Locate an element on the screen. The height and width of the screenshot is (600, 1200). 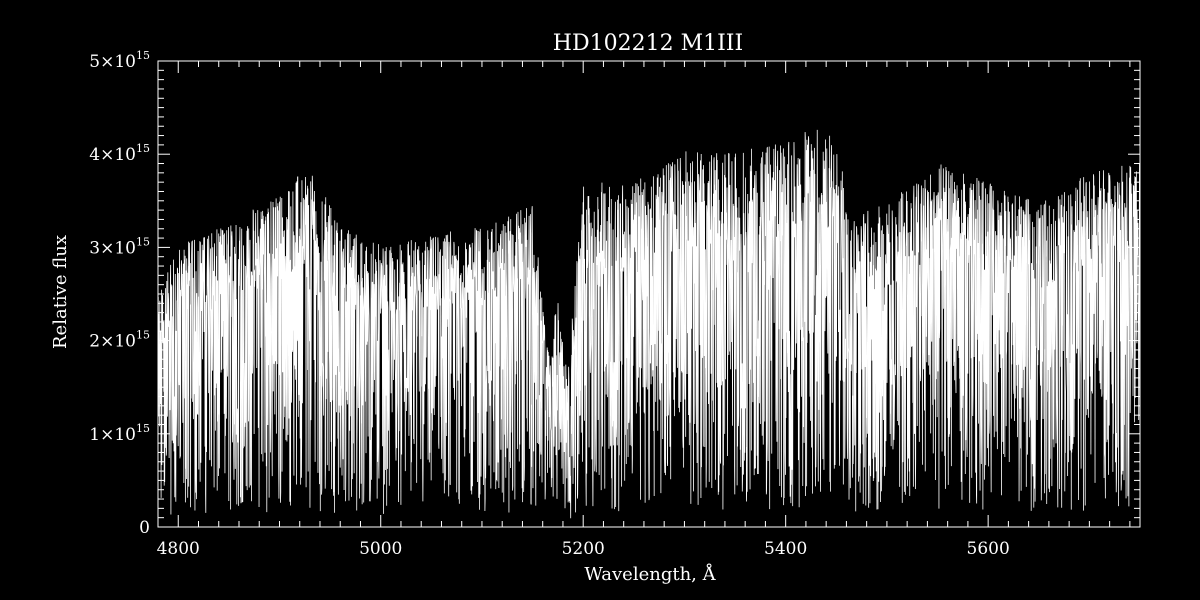
y-axis-label: Relative flux is located at coordinates (60, 292).